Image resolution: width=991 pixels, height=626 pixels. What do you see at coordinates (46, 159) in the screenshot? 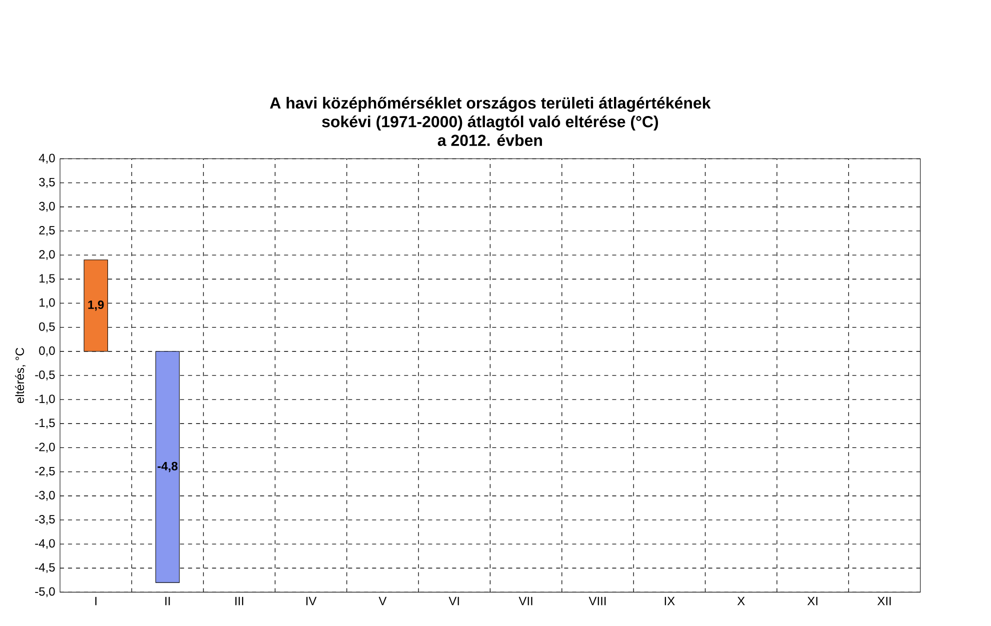
I see `y-tick-label: 4,0` at bounding box center [46, 159].